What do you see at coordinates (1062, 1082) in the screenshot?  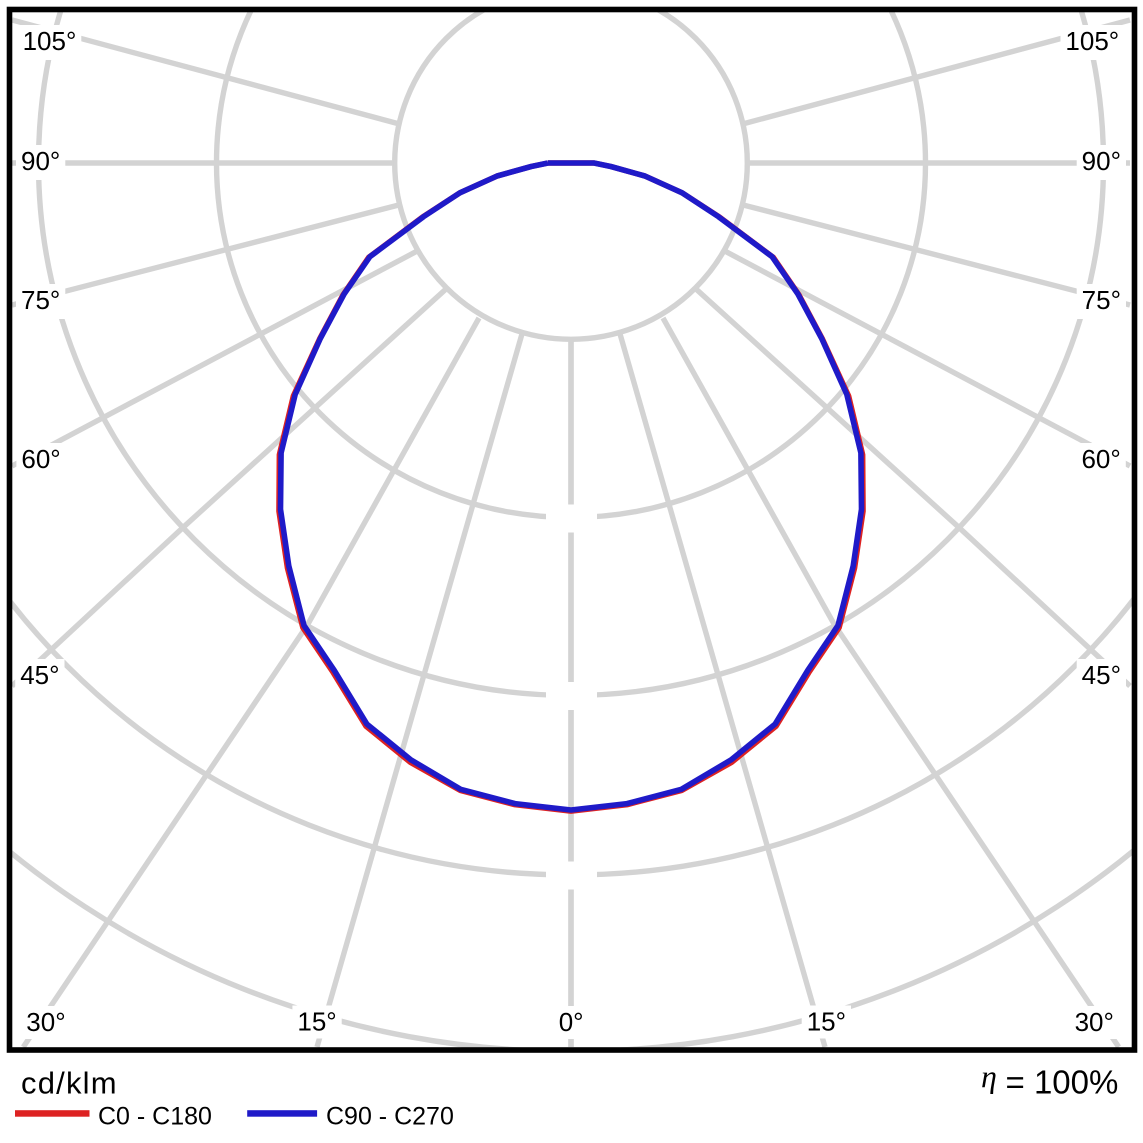 I see `svg-text: = 100%` at bounding box center [1062, 1082].